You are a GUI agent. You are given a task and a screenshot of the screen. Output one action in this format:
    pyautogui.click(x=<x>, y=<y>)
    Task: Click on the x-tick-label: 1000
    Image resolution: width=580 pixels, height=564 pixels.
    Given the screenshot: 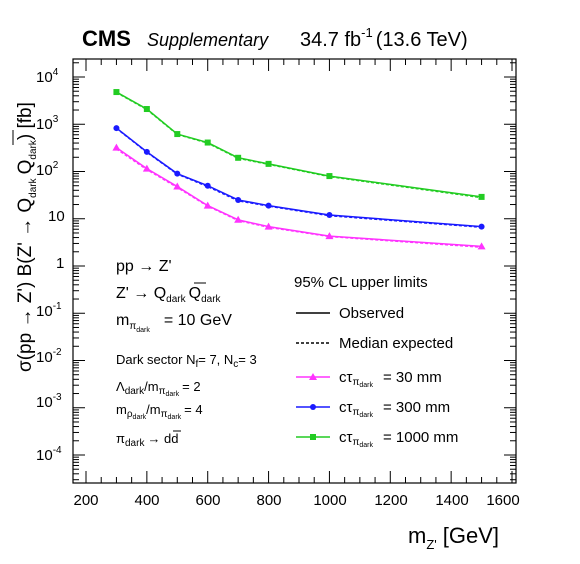 What is the action you would take?
    pyautogui.click(x=329, y=500)
    